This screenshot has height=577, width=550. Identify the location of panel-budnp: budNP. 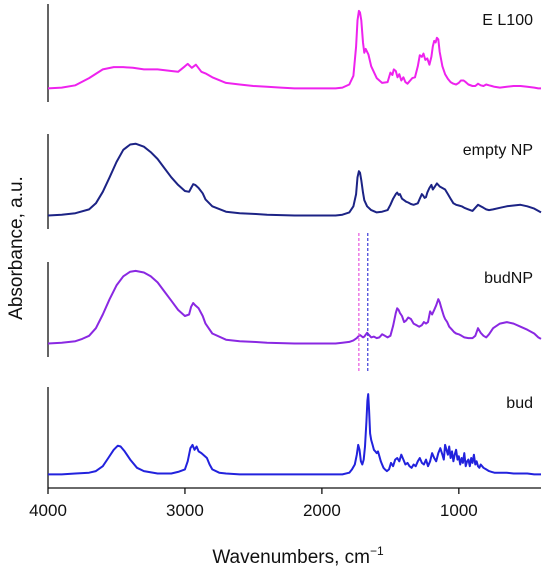
(294, 309).